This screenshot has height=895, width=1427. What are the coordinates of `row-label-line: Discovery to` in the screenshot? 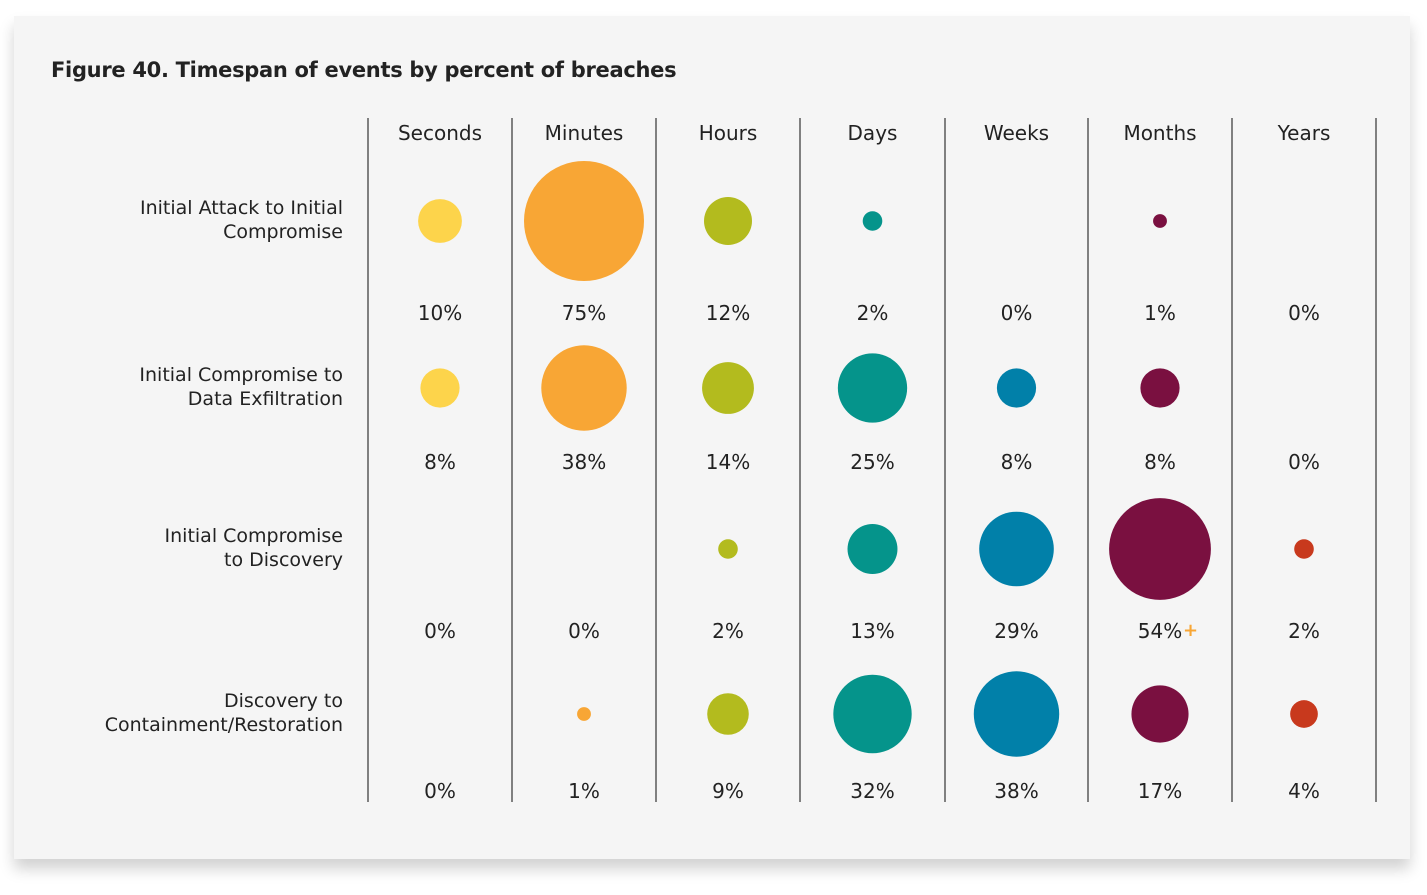 It's located at (283, 701).